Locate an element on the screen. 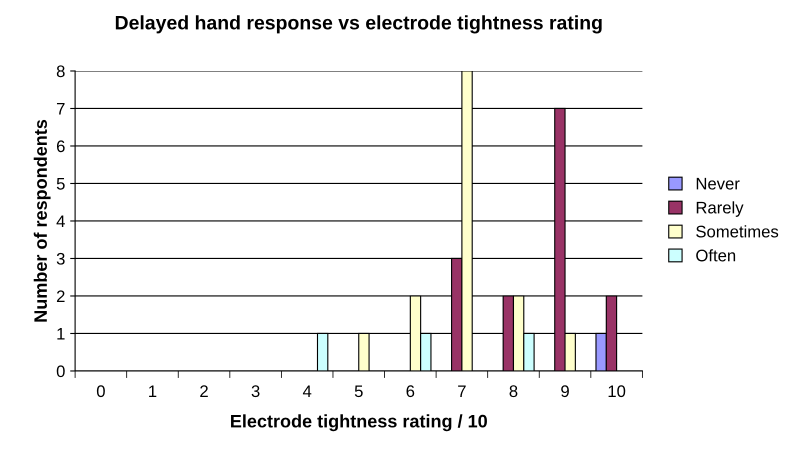 Image resolution: width=799 pixels, height=458 pixels. x-axis-title: Electrode tightness rating / 10 is located at coordinates (359, 423).